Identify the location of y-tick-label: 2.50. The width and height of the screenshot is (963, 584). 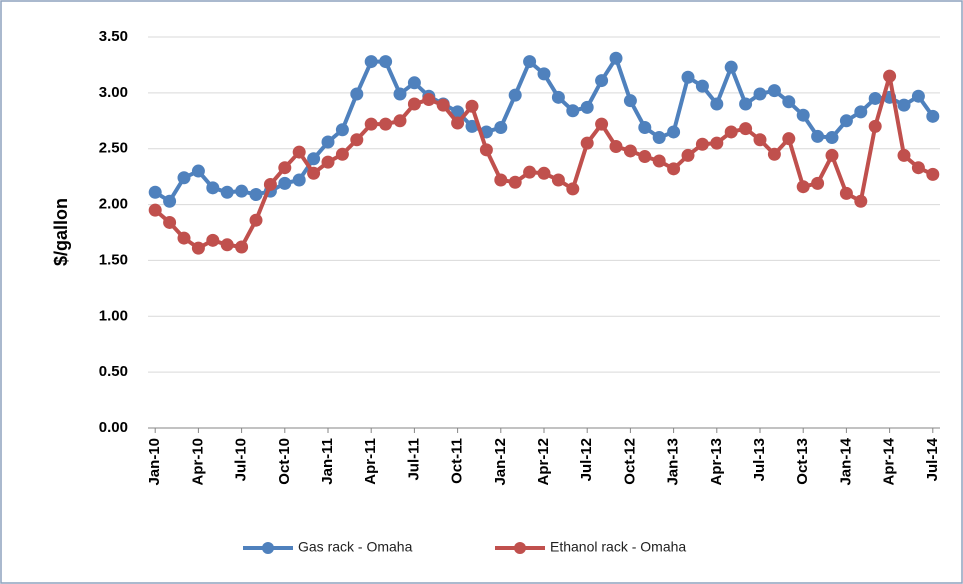
(113, 148).